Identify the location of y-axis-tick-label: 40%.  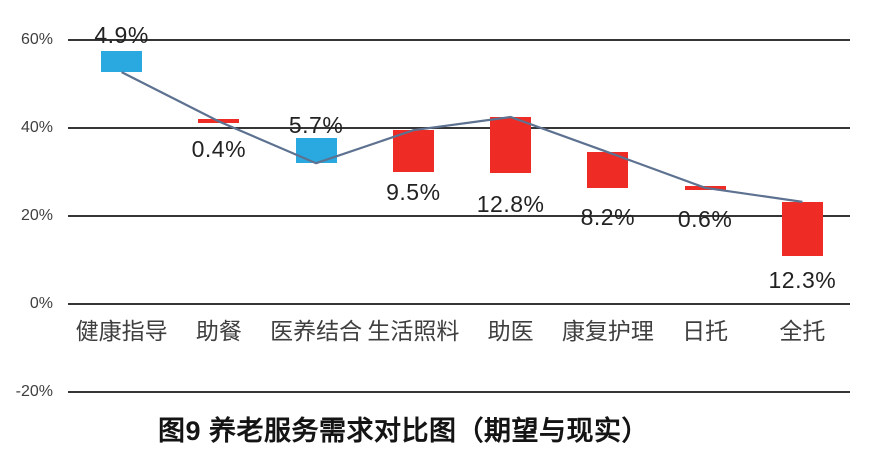
(36, 127).